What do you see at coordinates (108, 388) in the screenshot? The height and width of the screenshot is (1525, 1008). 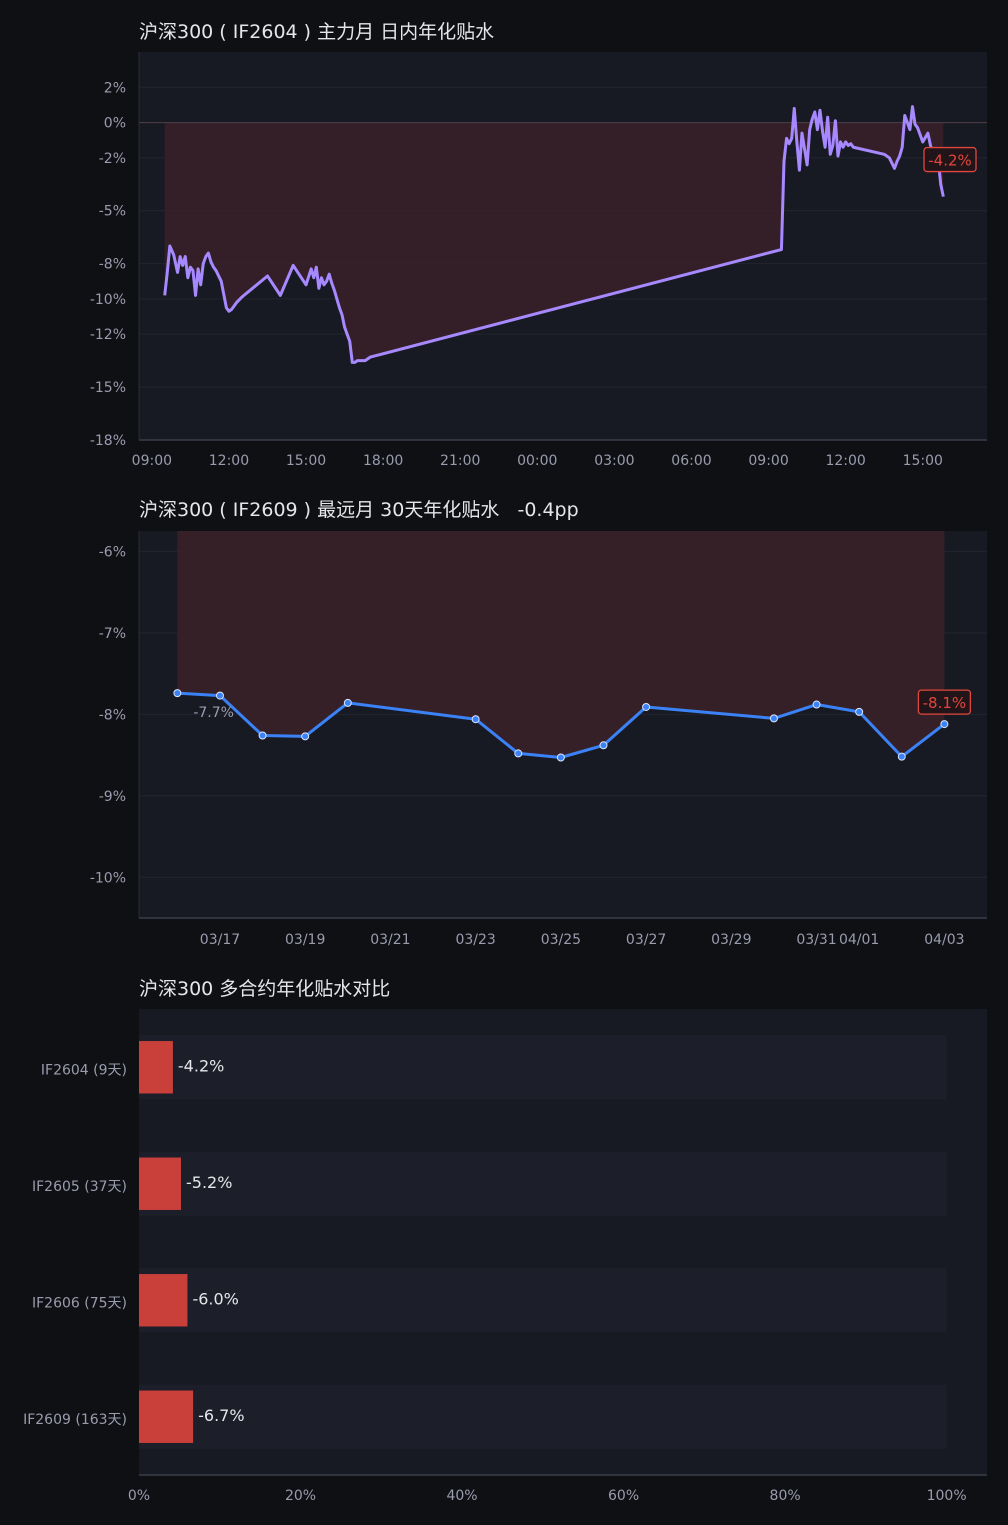 I see `intraday-y-tick-label: -15%` at bounding box center [108, 388].